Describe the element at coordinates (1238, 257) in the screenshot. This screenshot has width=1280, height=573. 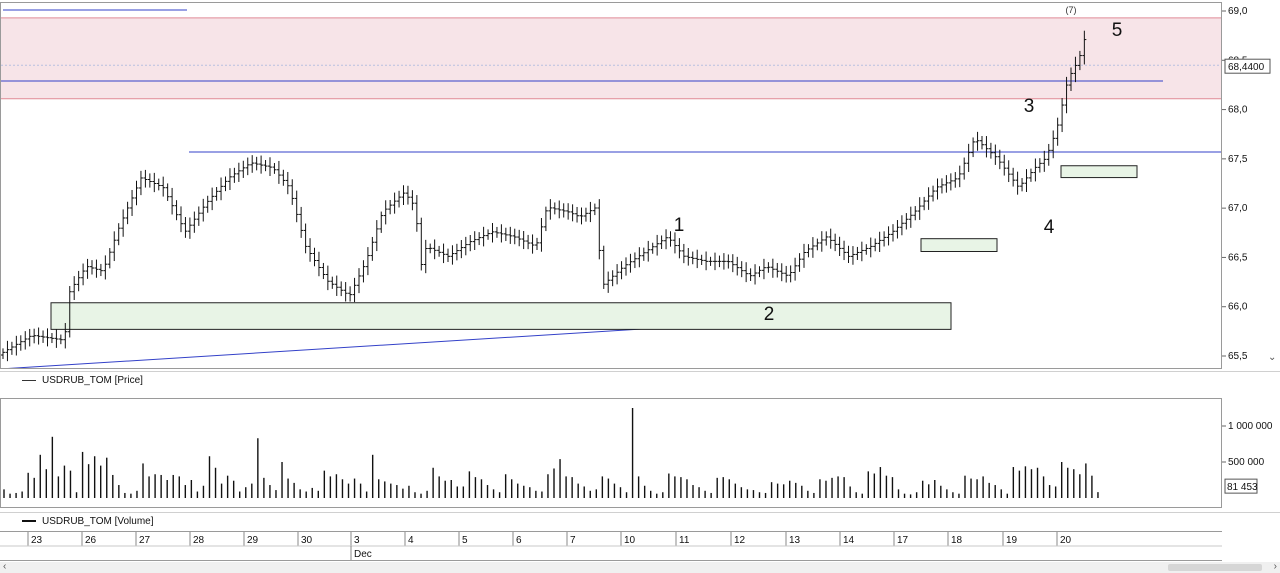
I see `price-axis-label: 66,5` at that location.